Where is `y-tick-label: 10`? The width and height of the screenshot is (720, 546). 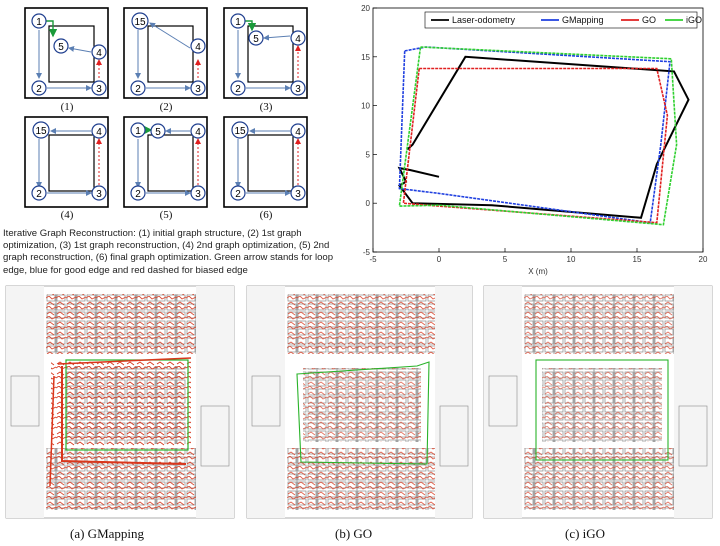 y-tick-label: 10 is located at coordinates (365, 106).